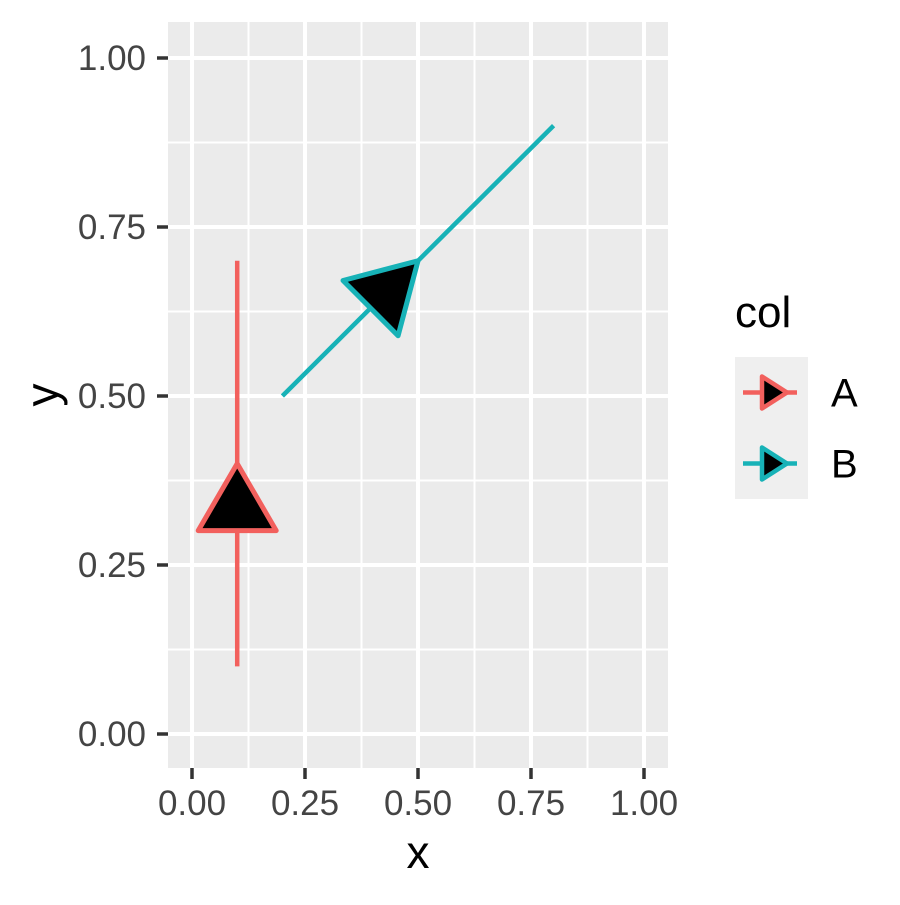 The height and width of the screenshot is (905, 900). What do you see at coordinates (774, 463) in the screenshot?
I see `legend-key-arrowhead-B` at bounding box center [774, 463].